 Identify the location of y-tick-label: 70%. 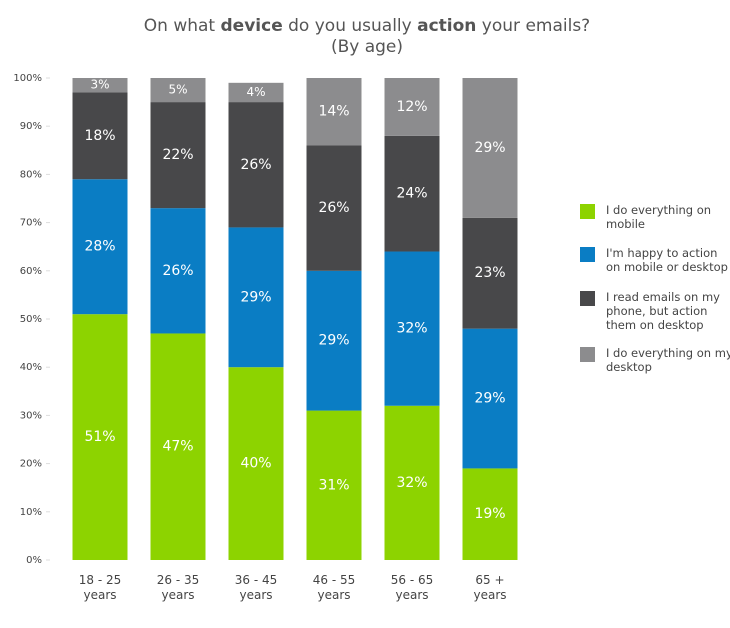
(31, 223).